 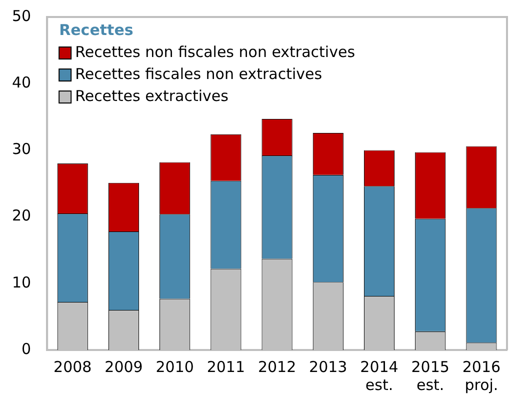 I want to click on y-tick-label: 10, so click(x=22, y=282).